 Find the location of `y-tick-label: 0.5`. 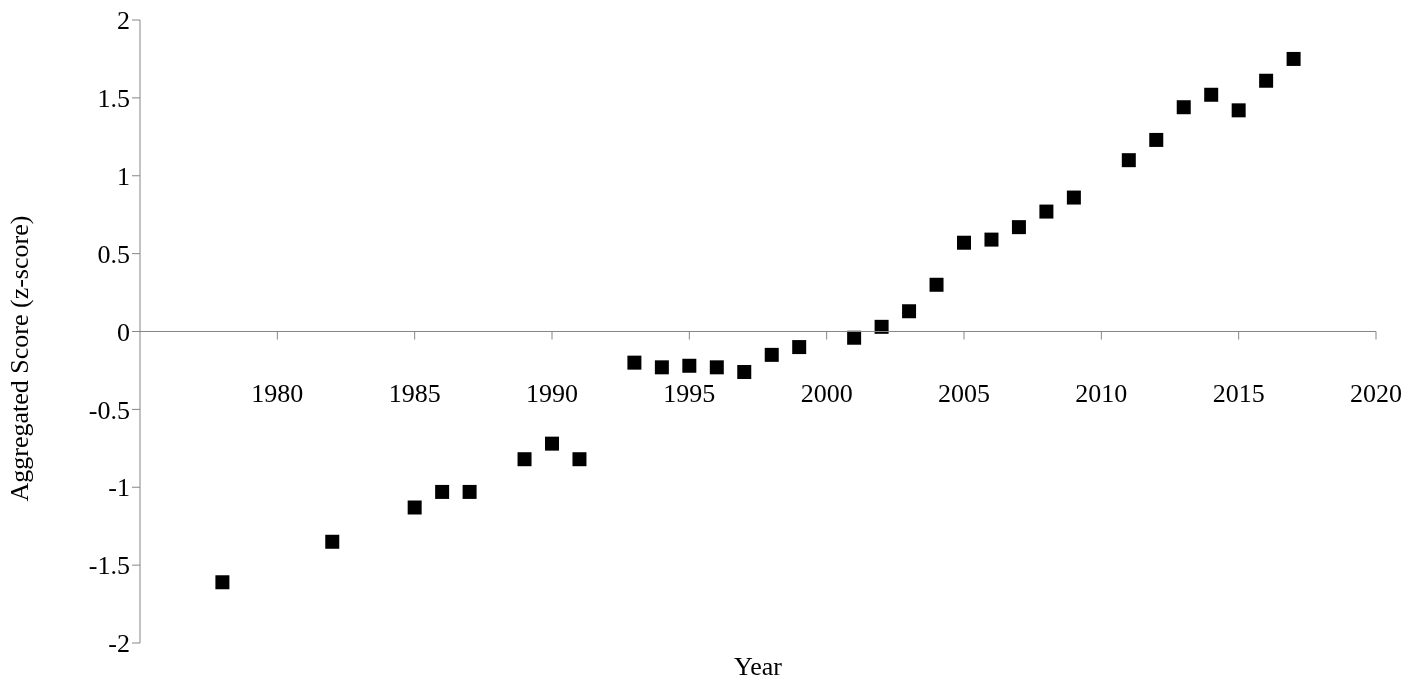

y-tick-label: 0.5 is located at coordinates (113, 254).